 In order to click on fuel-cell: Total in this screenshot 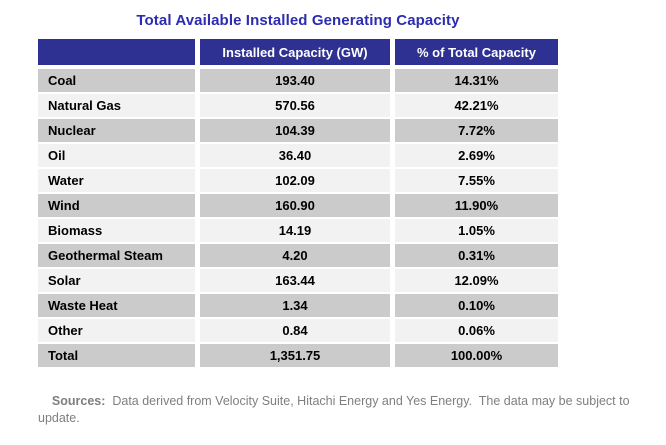, I will do `click(116, 355)`.